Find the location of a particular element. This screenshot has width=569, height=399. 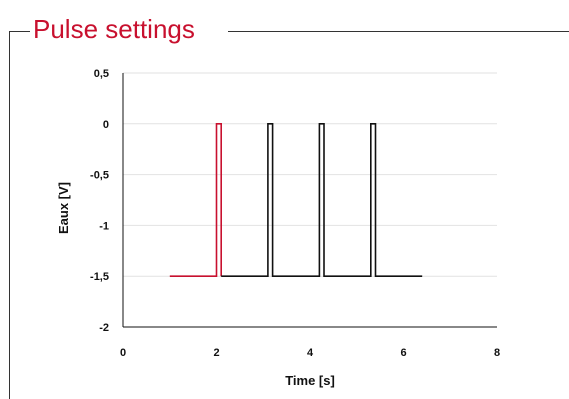

x-tick-labels: 0 2 4 6 8 is located at coordinates (310, 353).